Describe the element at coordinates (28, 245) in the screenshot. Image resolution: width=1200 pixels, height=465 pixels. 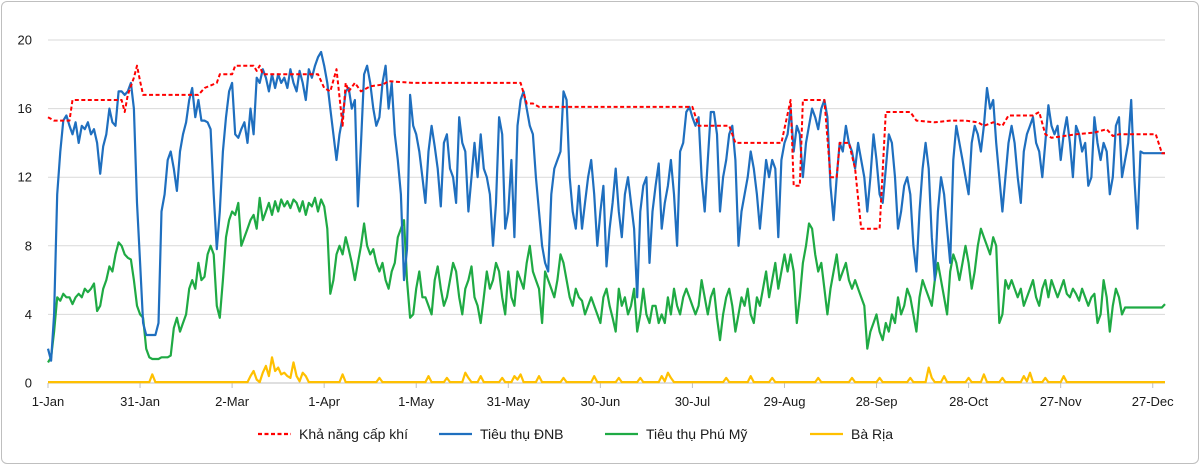
I see `y-tick-label: 8` at that location.